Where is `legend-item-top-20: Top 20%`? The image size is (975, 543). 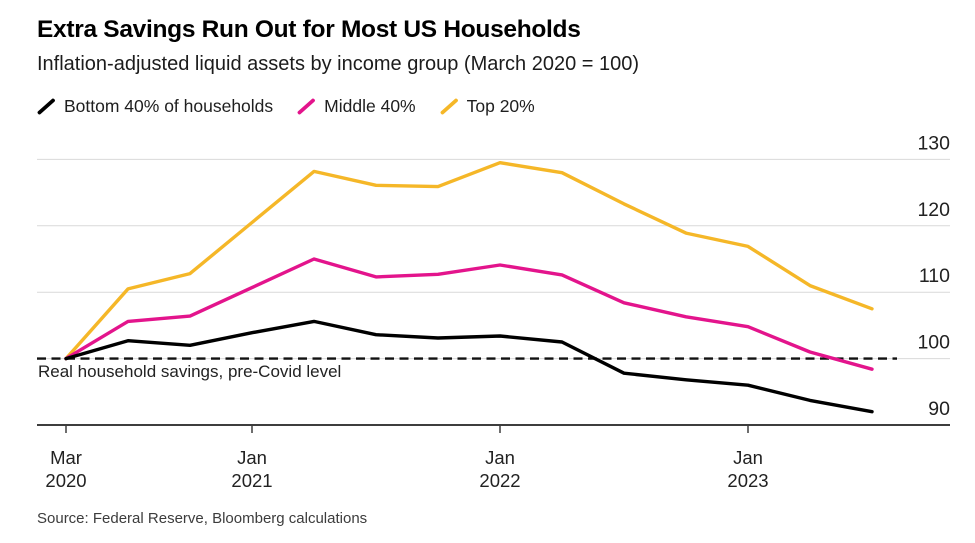
legend-item-top-20: Top 20% is located at coordinates (487, 106).